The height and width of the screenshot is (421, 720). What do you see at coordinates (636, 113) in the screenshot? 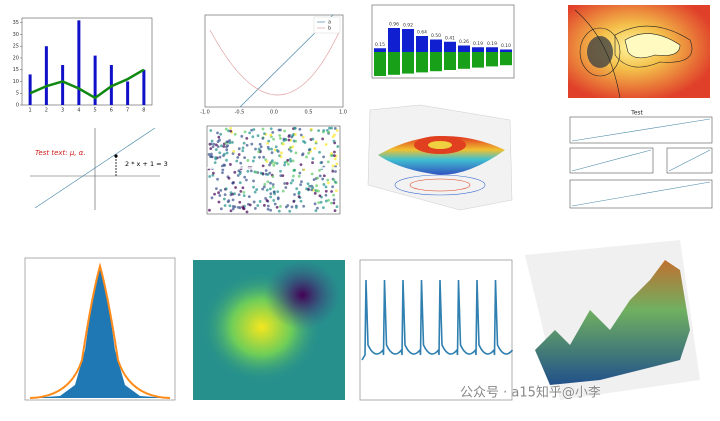
I see `subplot-title: Test` at bounding box center [636, 113].